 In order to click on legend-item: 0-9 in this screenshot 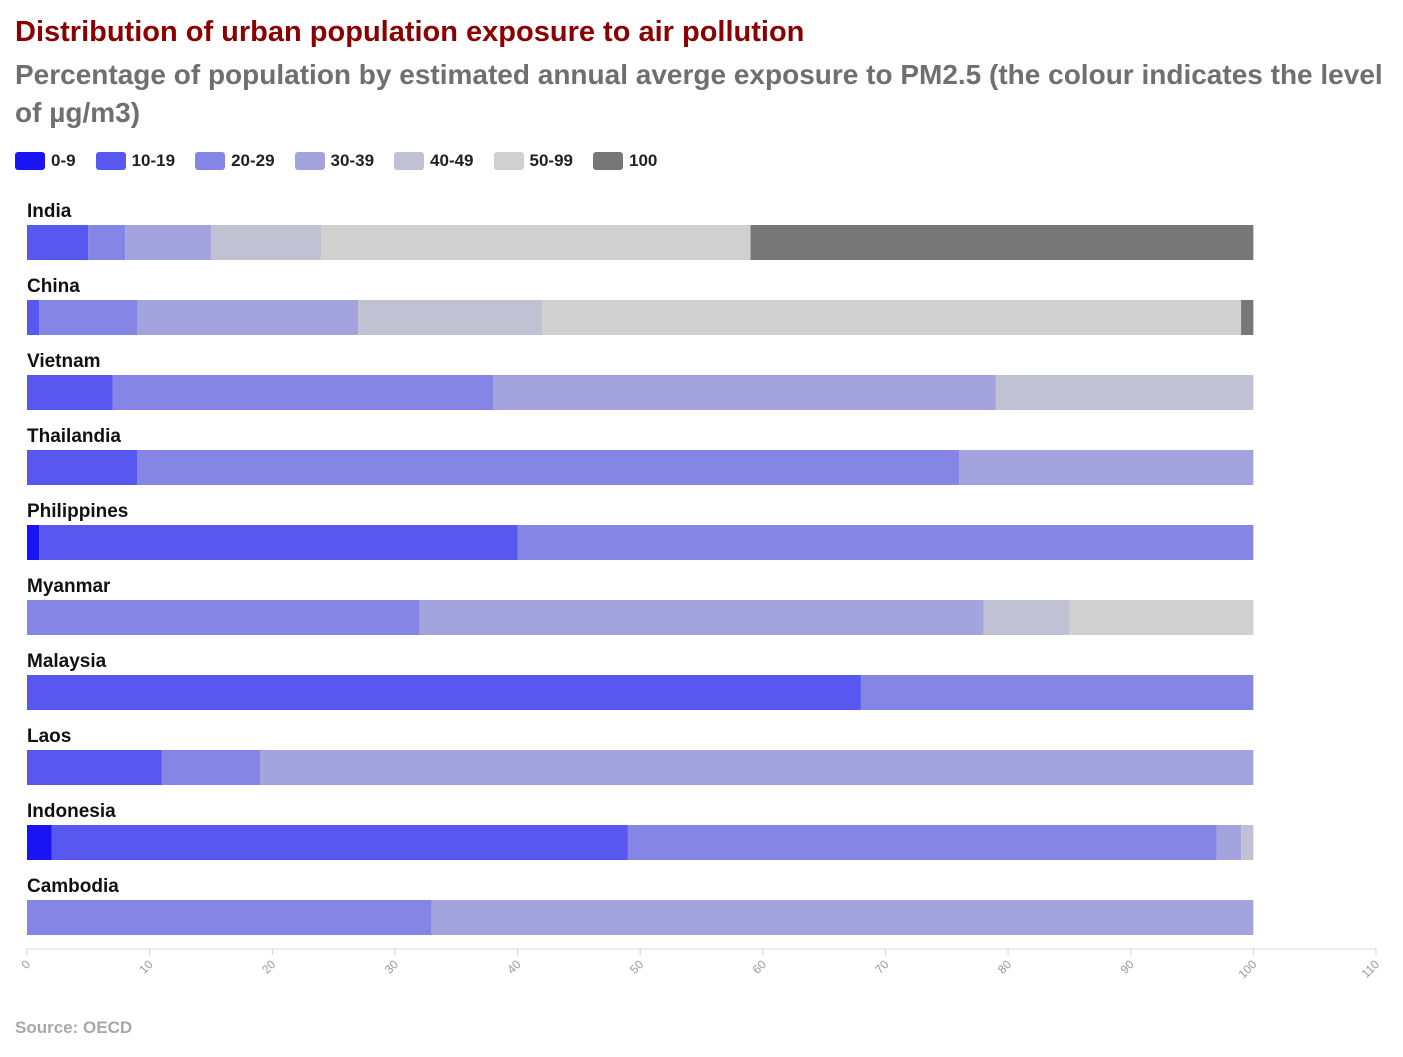, I will do `click(45, 161)`.